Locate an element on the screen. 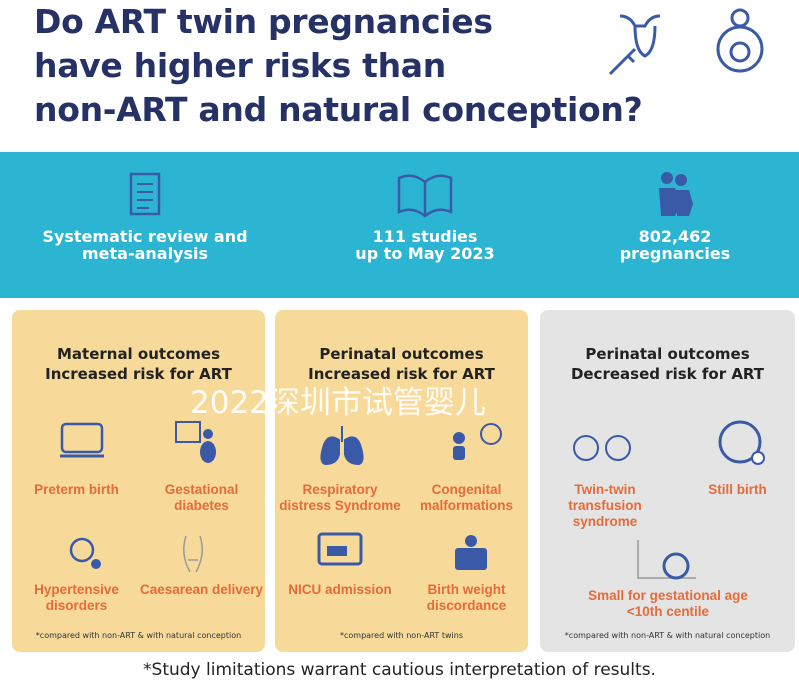 This screenshot has width=799, height=684. watermark: 2022深圳市试管婴儿 is located at coordinates (338, 403).